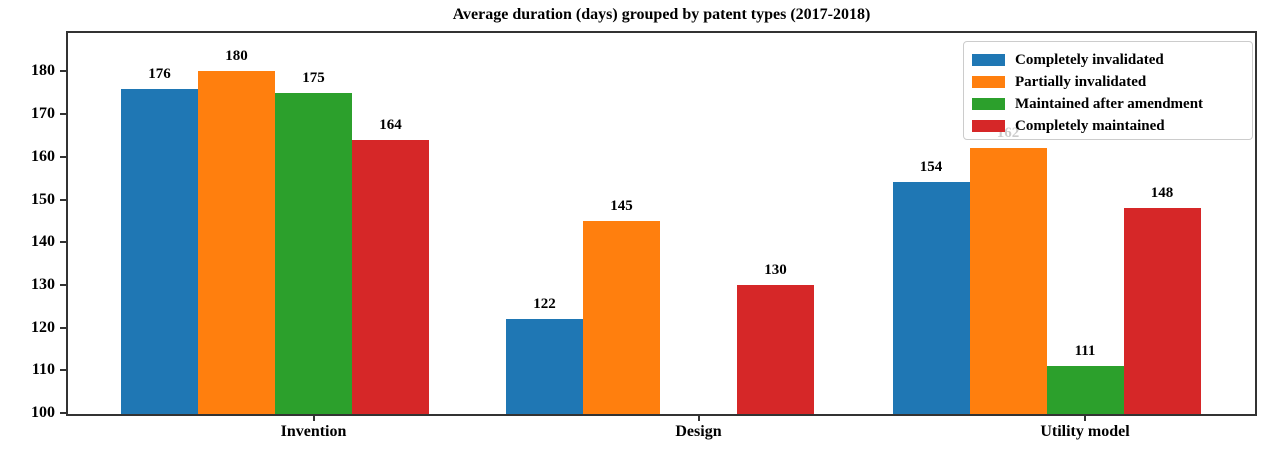 The height and width of the screenshot is (451, 1267). What do you see at coordinates (43, 327) in the screenshot?
I see `y-axis-tick-label: 120` at bounding box center [43, 327].